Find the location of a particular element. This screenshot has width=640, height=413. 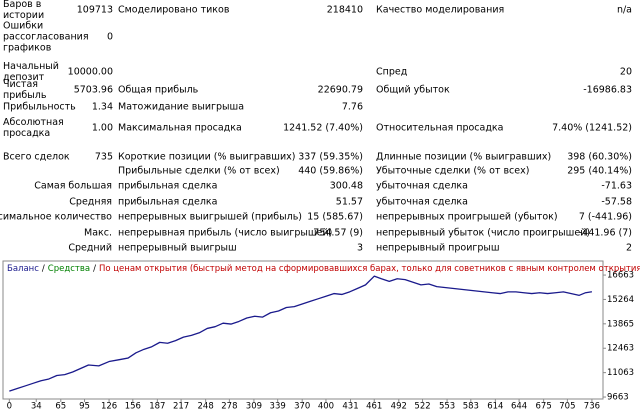

report-value: 15 (585.67) is located at coordinates (335, 217).